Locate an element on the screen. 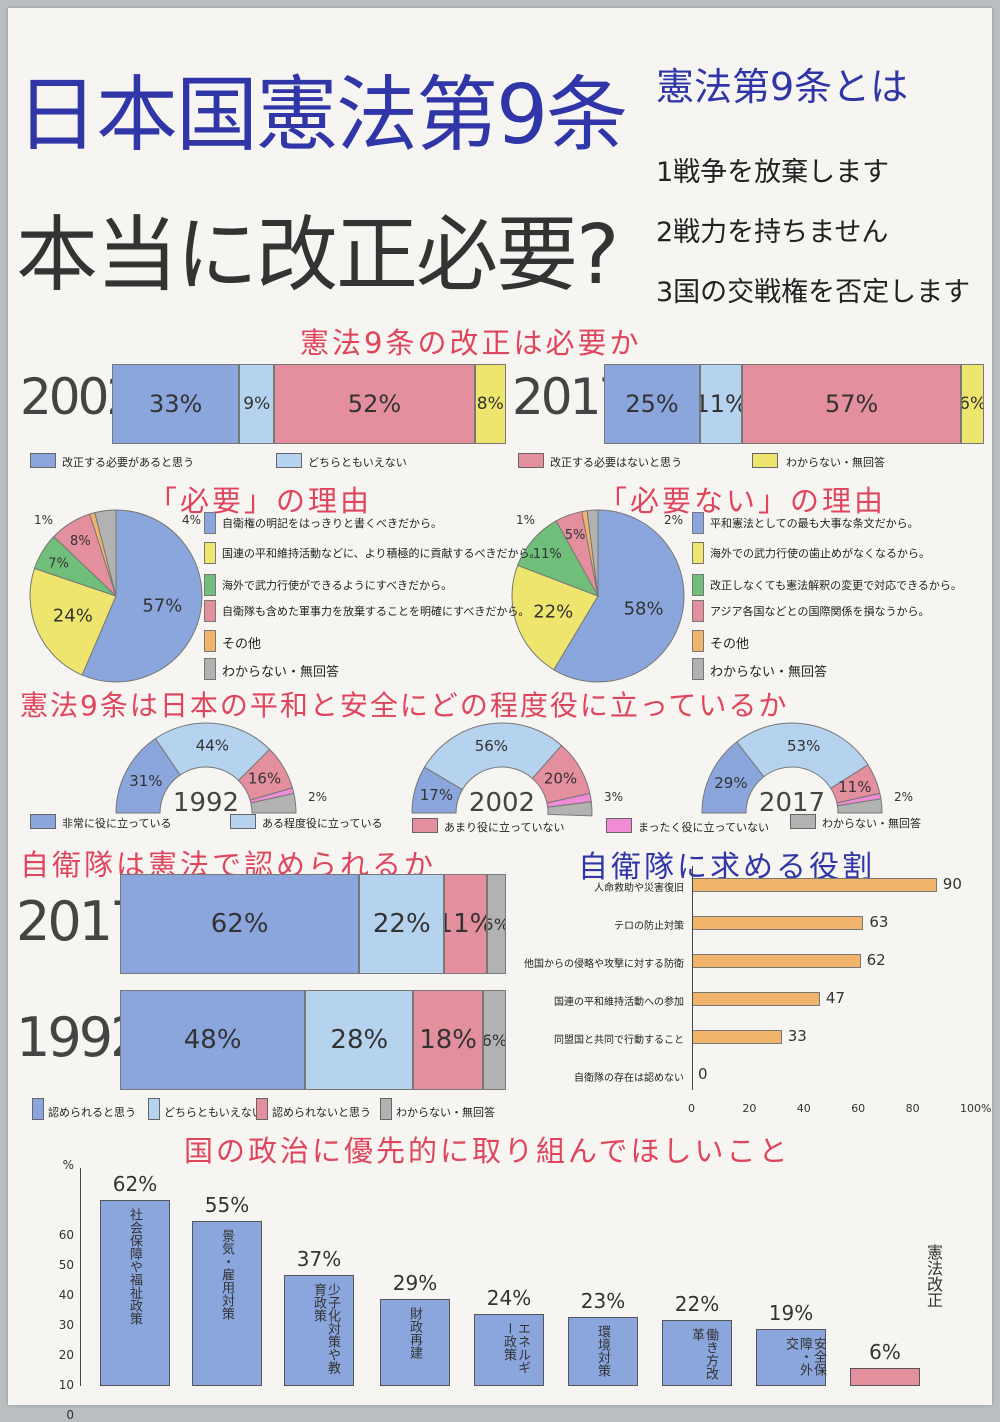  donut-label-2002-2: 20% is located at coordinates (560, 778).